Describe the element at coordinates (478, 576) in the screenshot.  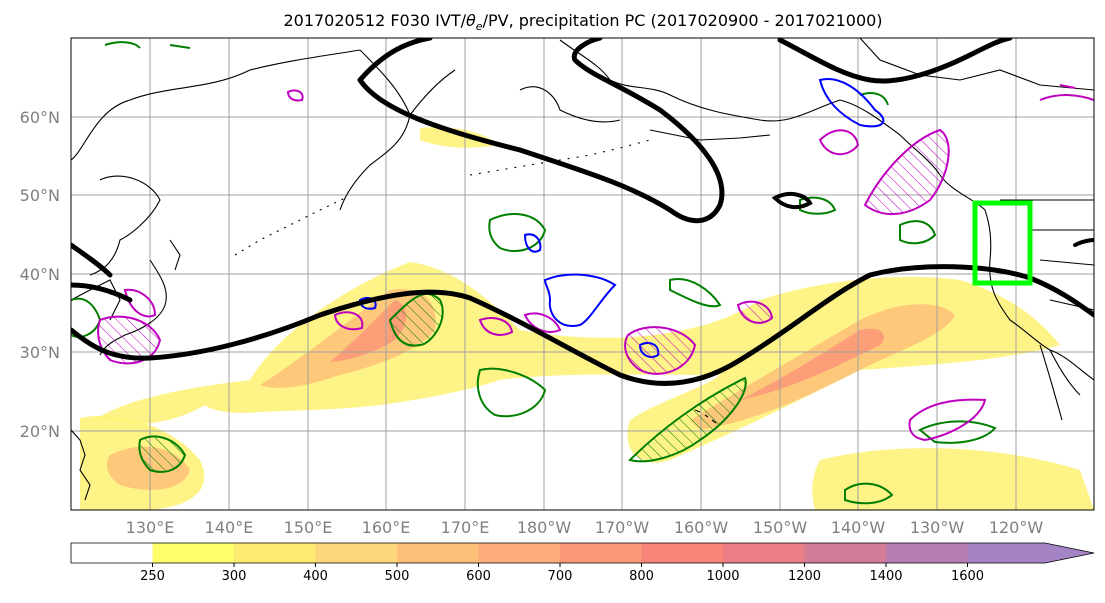
I see `colorbar-tick-label: 600` at that location.